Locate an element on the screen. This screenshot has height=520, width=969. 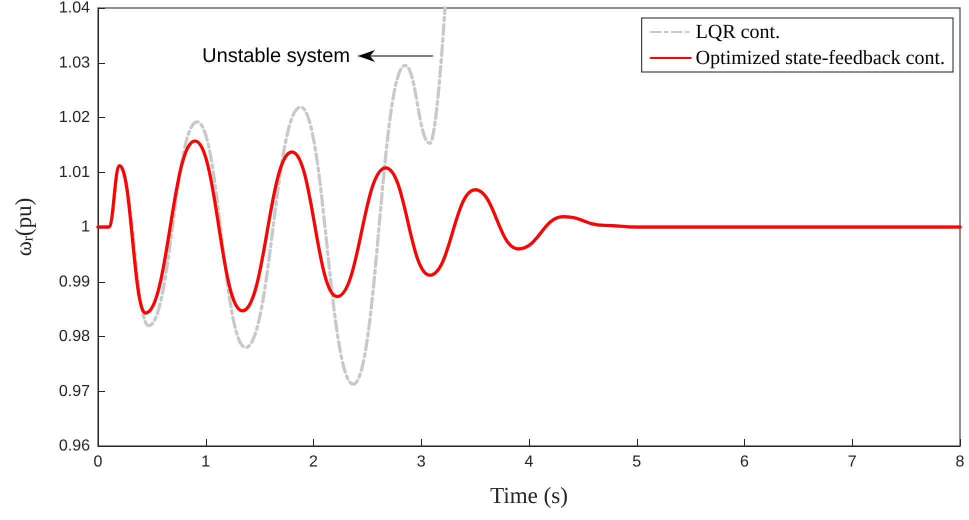
y-tick-label: 0.96 is located at coordinates (74, 446).